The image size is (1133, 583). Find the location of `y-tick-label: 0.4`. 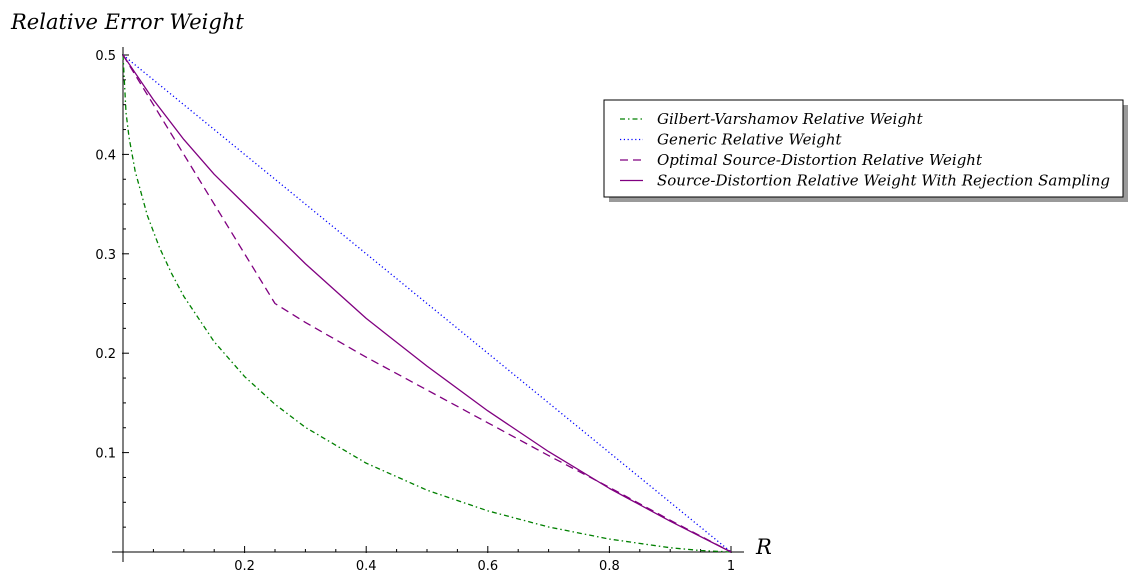

y-tick-label: 0.4 is located at coordinates (105, 155).